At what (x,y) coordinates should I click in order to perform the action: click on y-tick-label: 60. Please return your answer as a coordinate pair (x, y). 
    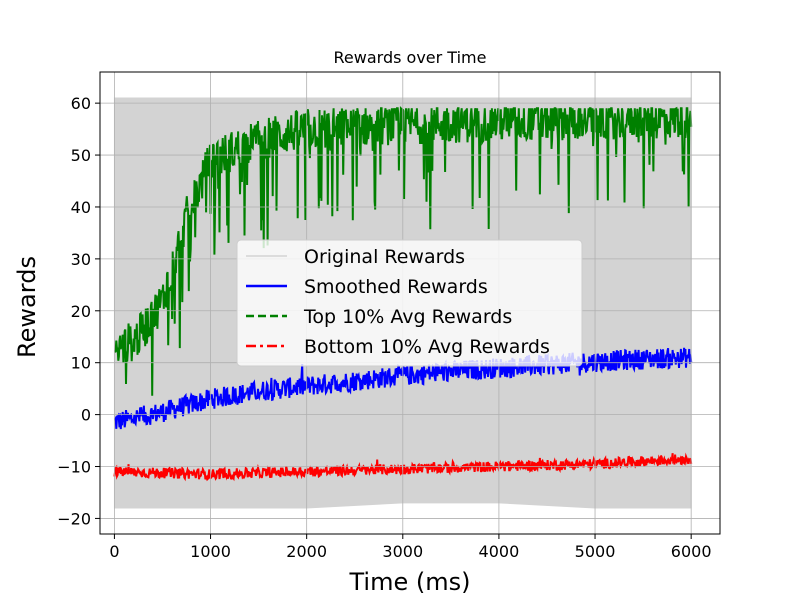
    Looking at the image, I should click on (81, 103).